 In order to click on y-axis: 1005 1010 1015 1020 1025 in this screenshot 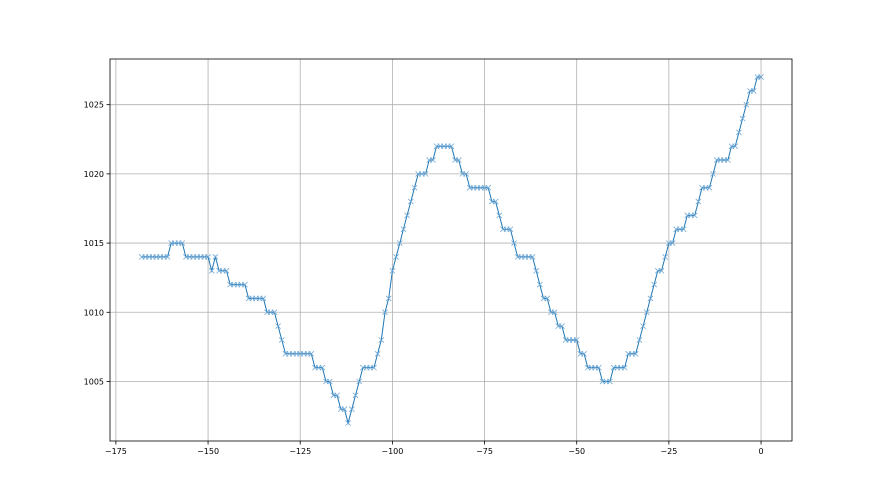, I will do `click(97, 243)`.